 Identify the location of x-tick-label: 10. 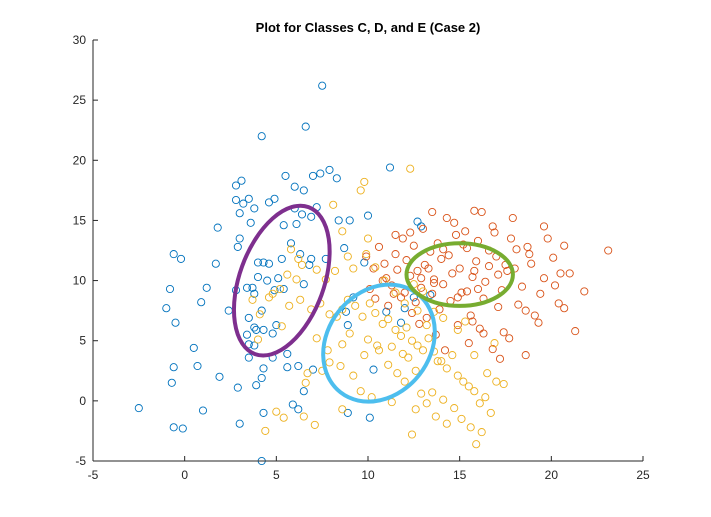
(368, 475).